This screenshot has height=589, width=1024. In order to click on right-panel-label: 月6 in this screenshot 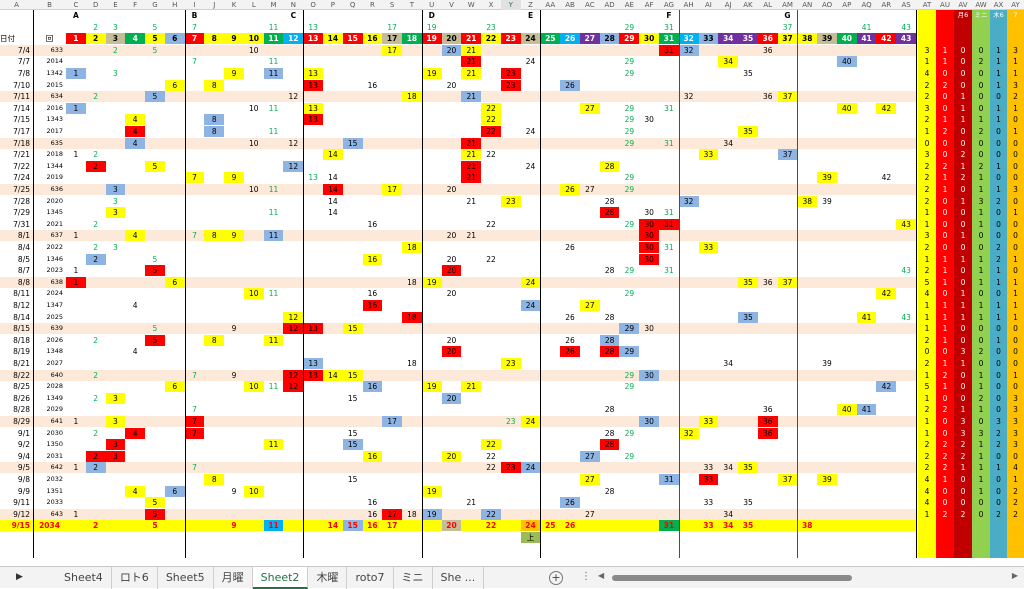, I will do `click(963, 15)`.